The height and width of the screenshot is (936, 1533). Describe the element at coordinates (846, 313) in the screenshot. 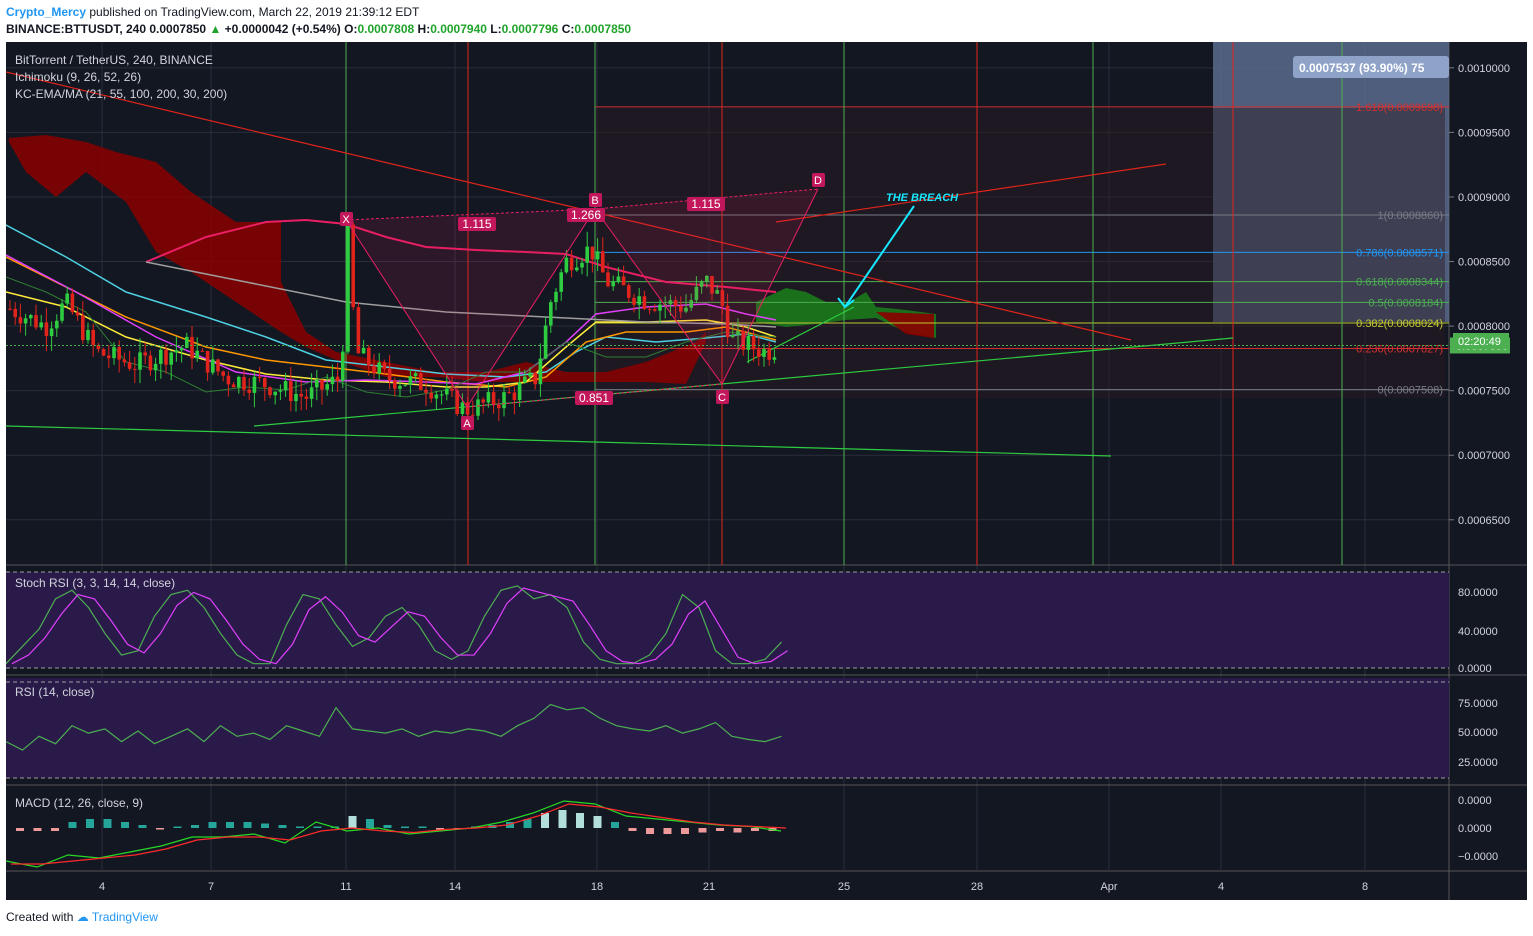

I see `cloud-bull` at that location.